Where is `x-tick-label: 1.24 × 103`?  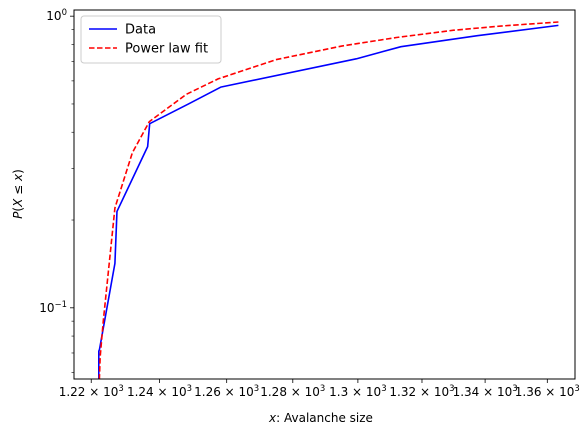
x-tick-label: 1.24 × 103 is located at coordinates (159, 391).